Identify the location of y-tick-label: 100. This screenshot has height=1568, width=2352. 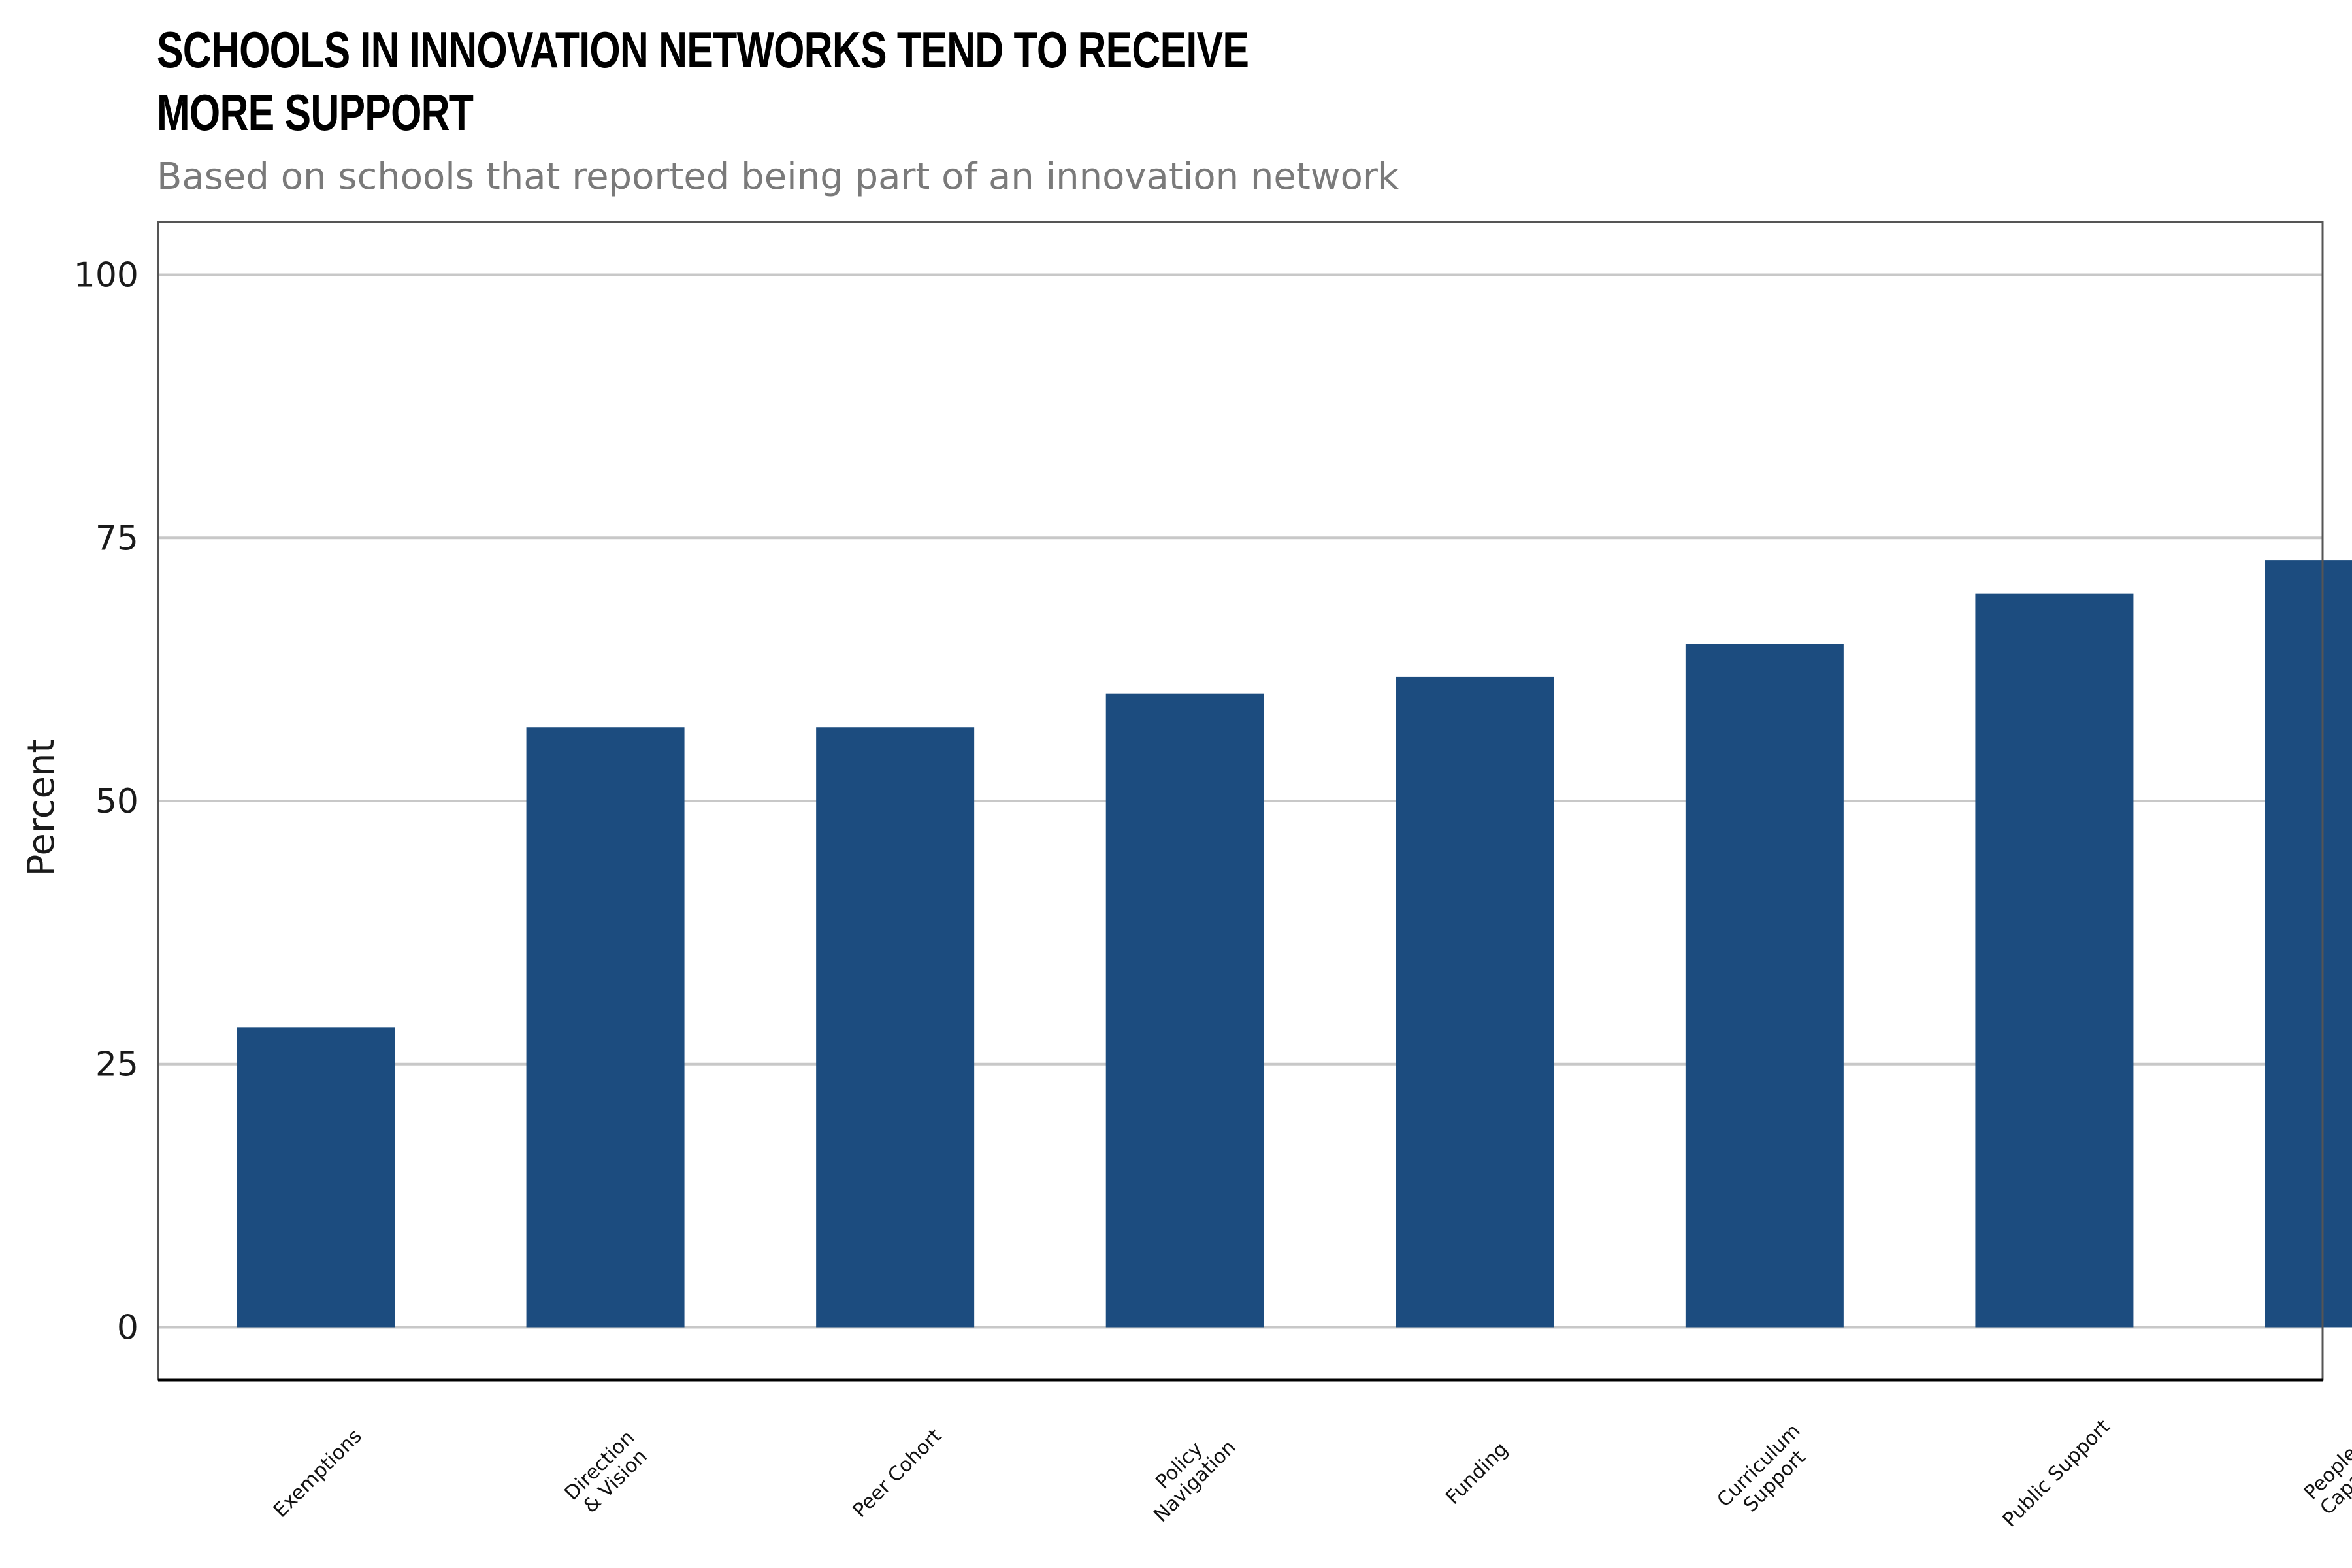
(106, 275).